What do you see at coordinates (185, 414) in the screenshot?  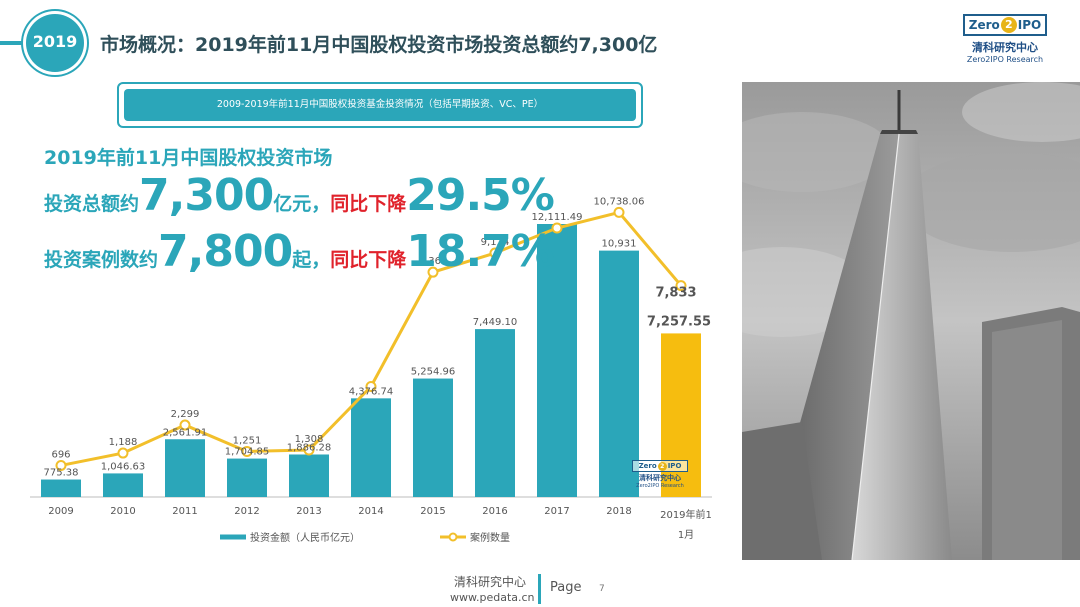 I see `case-label-2011: 2,299` at bounding box center [185, 414].